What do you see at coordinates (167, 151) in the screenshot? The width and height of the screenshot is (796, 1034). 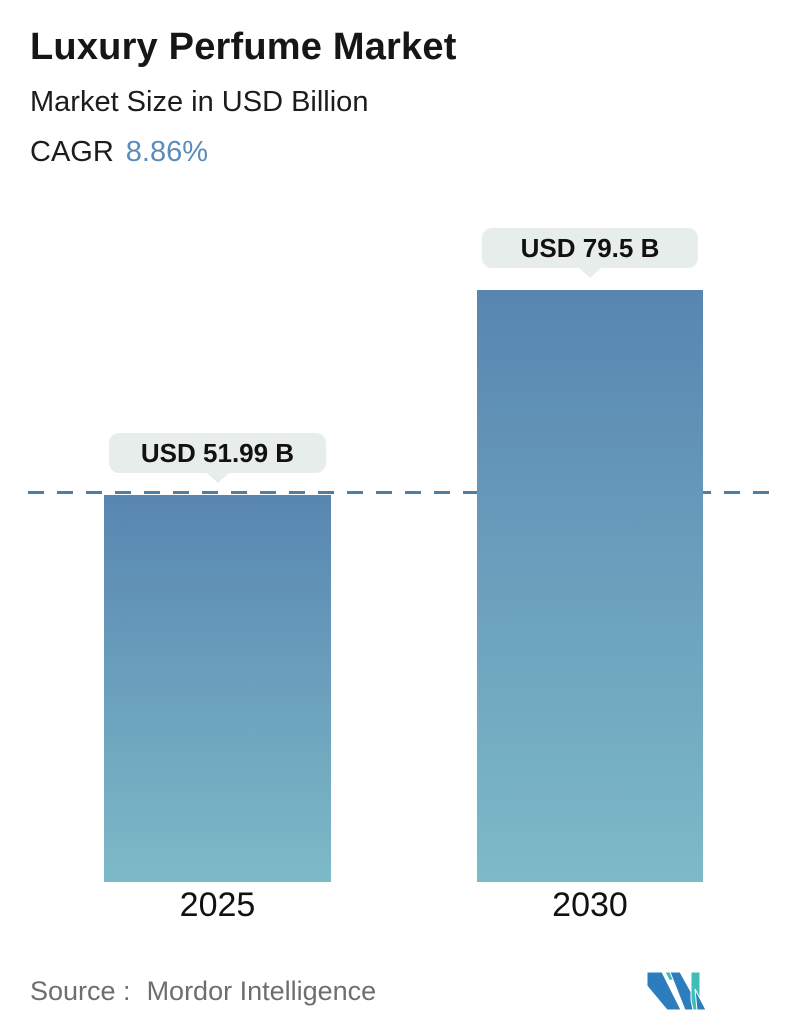 I see `cagr-value: 8.86%` at bounding box center [167, 151].